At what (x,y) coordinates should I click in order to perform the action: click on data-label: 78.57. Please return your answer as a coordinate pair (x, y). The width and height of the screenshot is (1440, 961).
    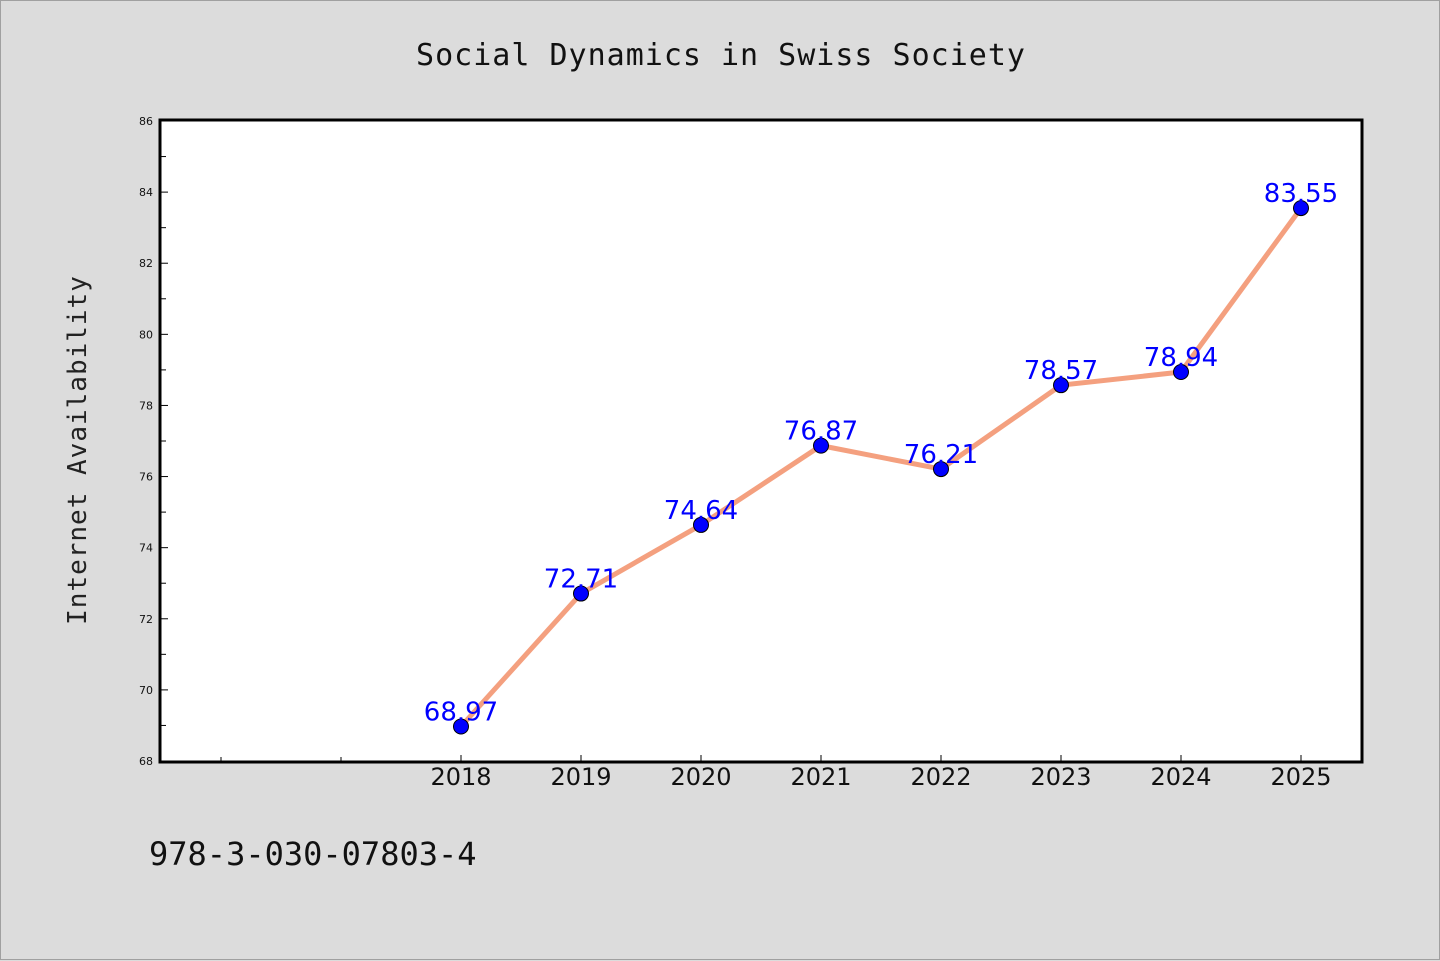
    Looking at the image, I should click on (1061, 371).